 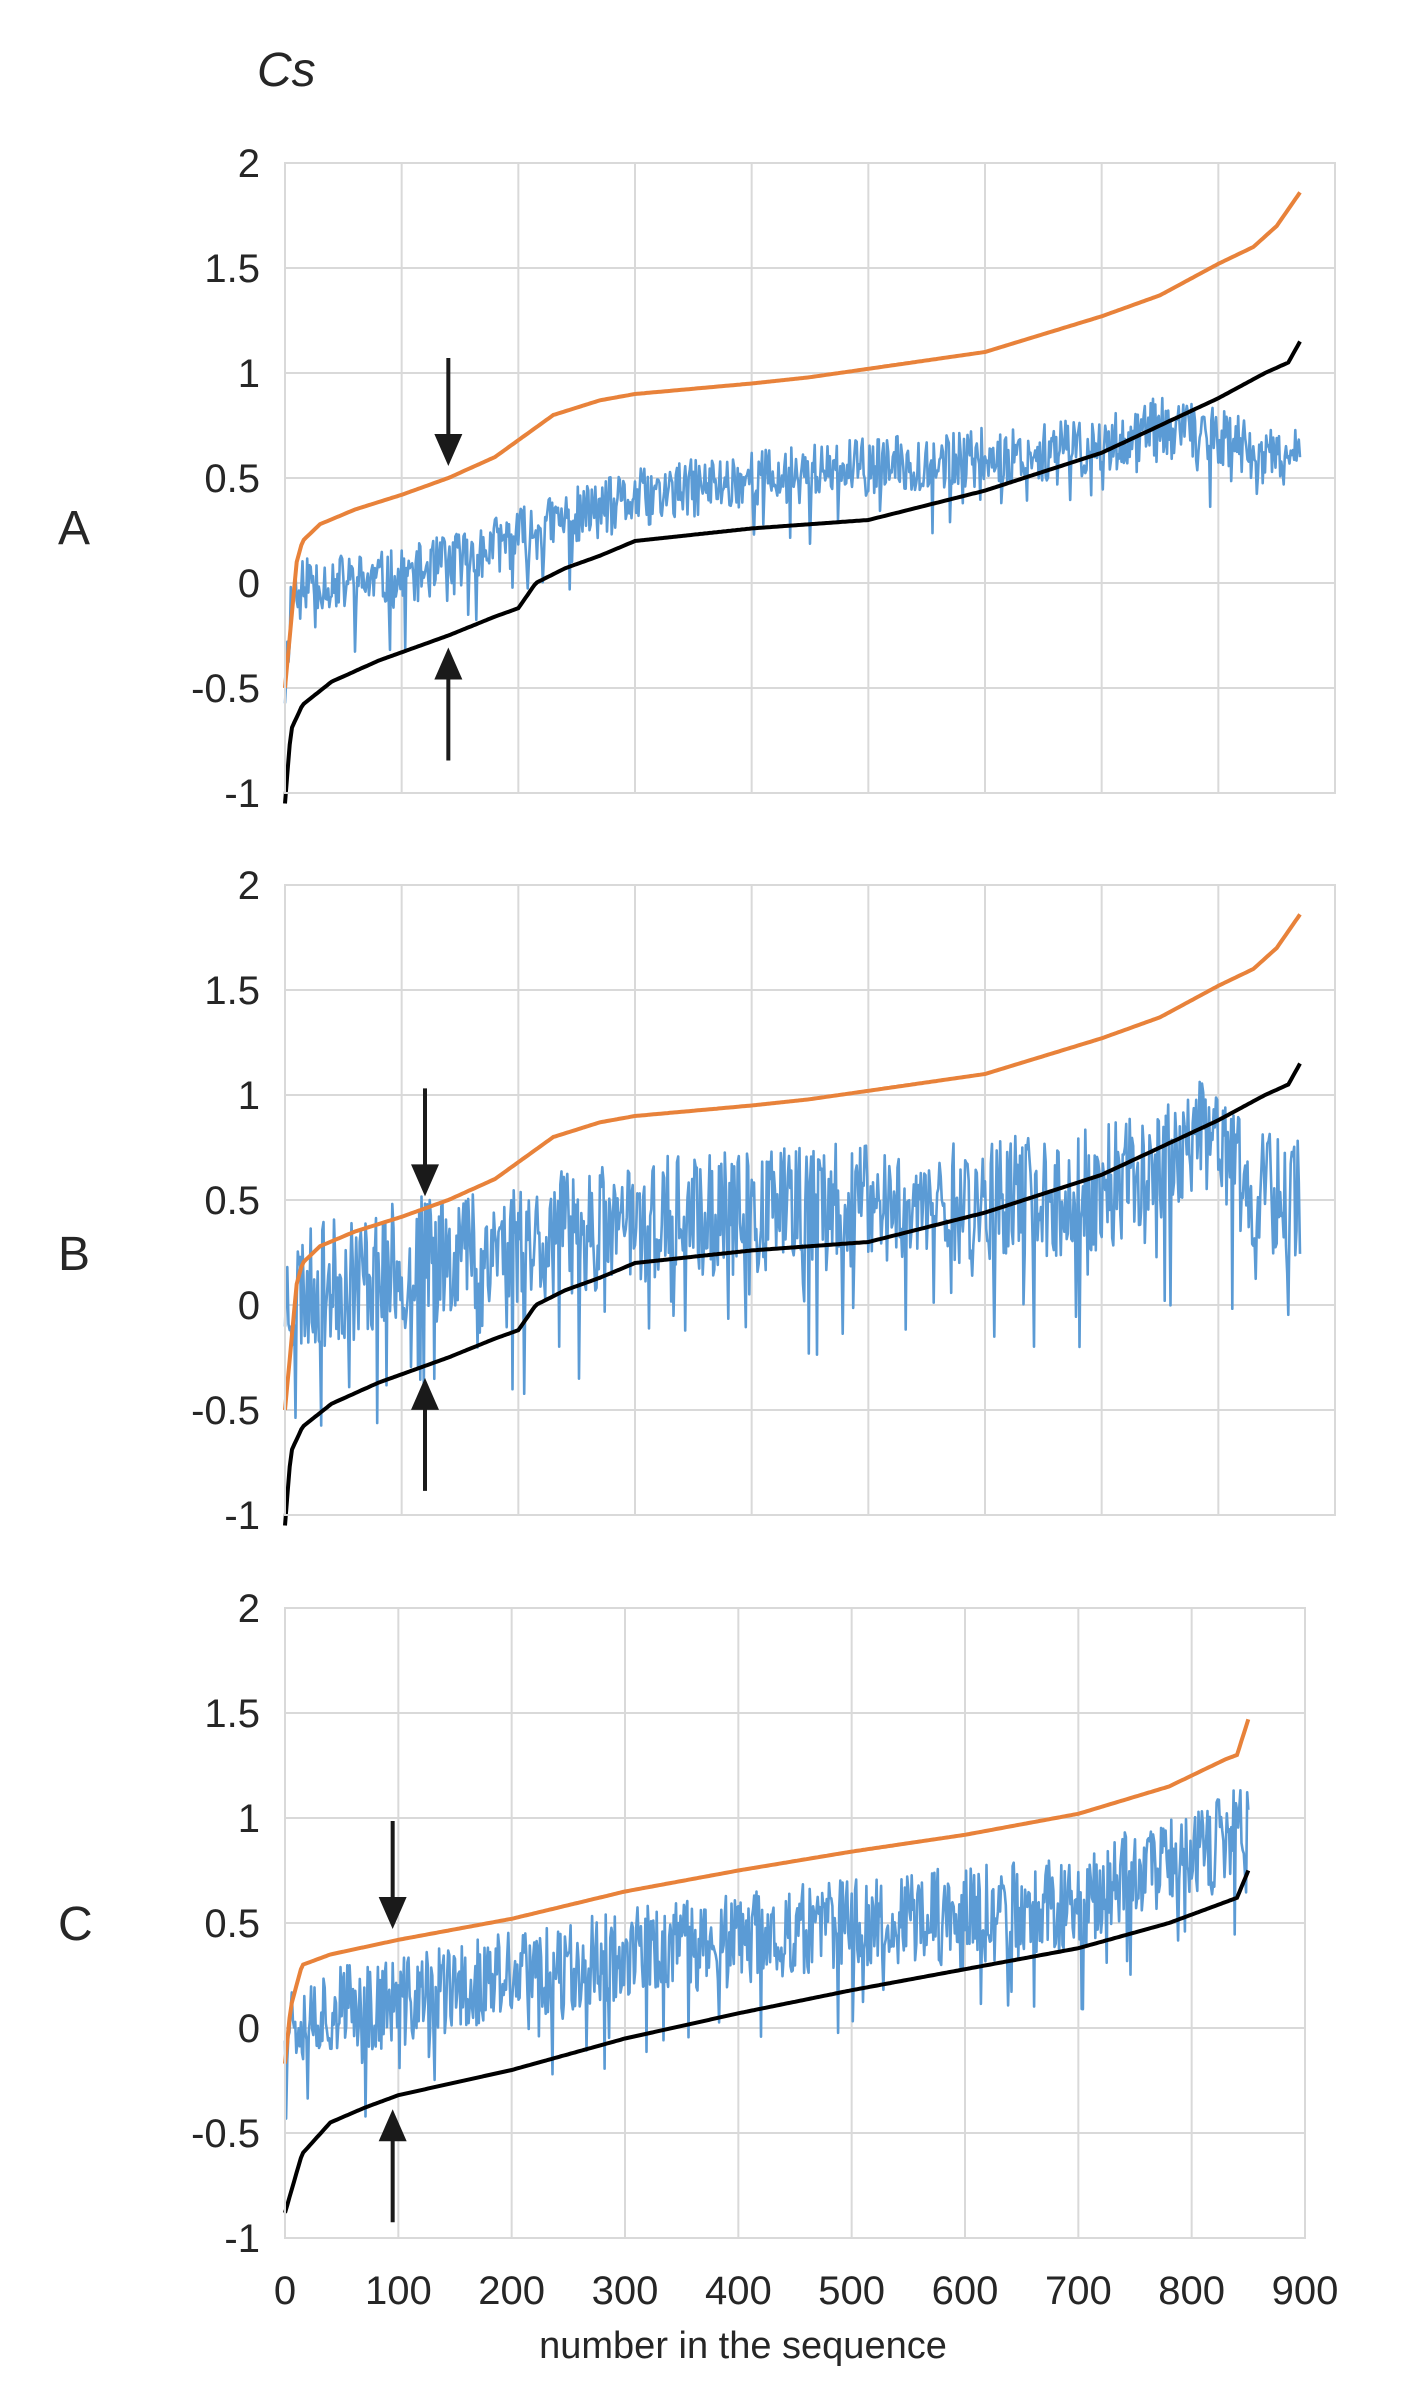 I want to click on x-tick-label: 400, so click(x=738, y=2291).